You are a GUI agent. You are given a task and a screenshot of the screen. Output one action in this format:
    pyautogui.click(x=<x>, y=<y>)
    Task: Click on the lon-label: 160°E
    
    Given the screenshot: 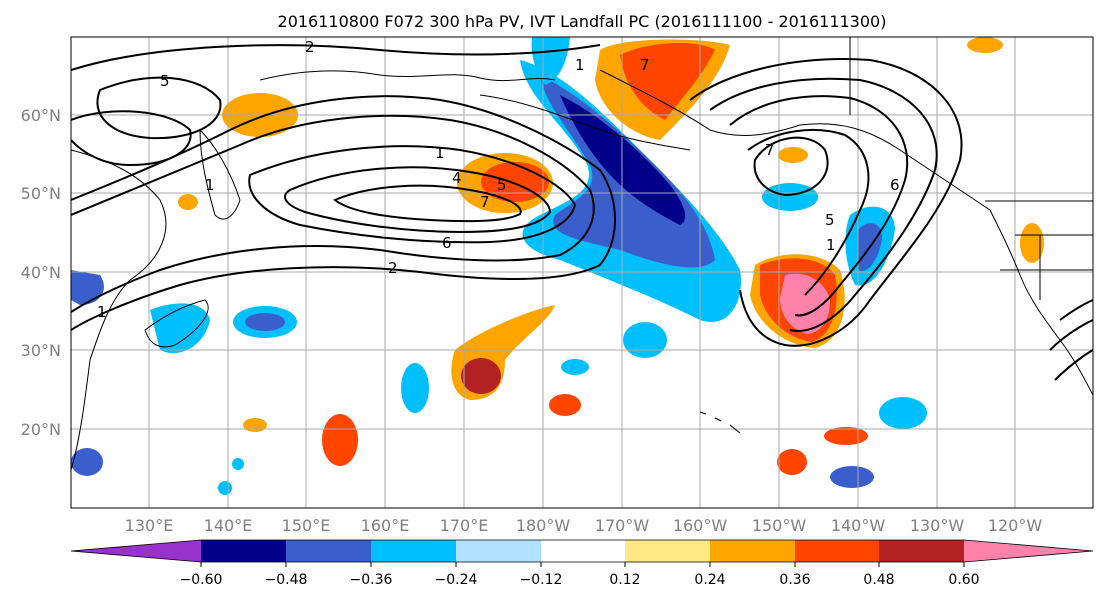 What is the action you would take?
    pyautogui.click(x=385, y=525)
    